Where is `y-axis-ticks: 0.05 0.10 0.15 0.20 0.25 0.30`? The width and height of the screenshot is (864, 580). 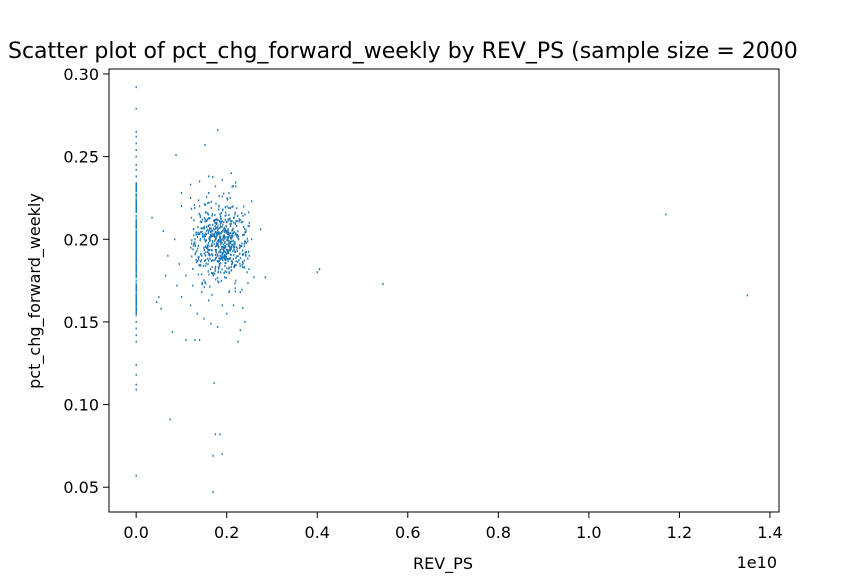 y-axis-ticks: 0.05 0.10 0.15 0.20 0.25 0.30 is located at coordinates (86, 281).